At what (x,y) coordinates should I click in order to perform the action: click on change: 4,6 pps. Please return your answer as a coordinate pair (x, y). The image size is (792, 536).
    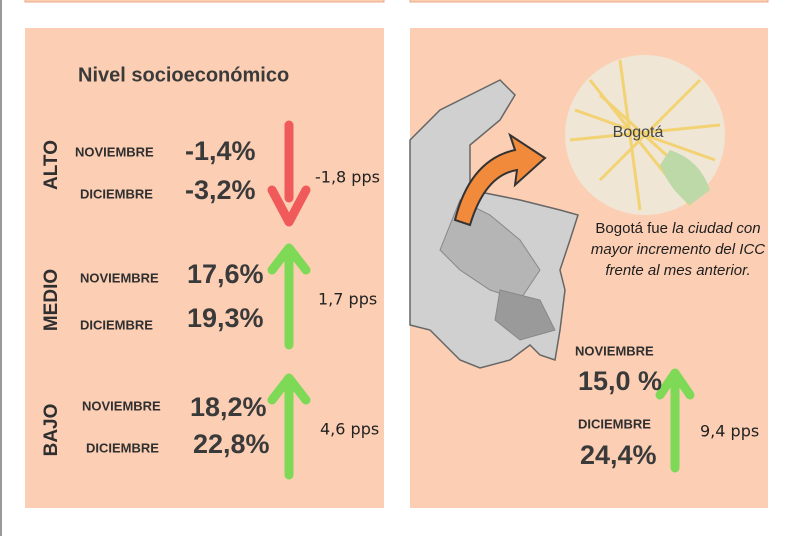
    Looking at the image, I should click on (349, 429).